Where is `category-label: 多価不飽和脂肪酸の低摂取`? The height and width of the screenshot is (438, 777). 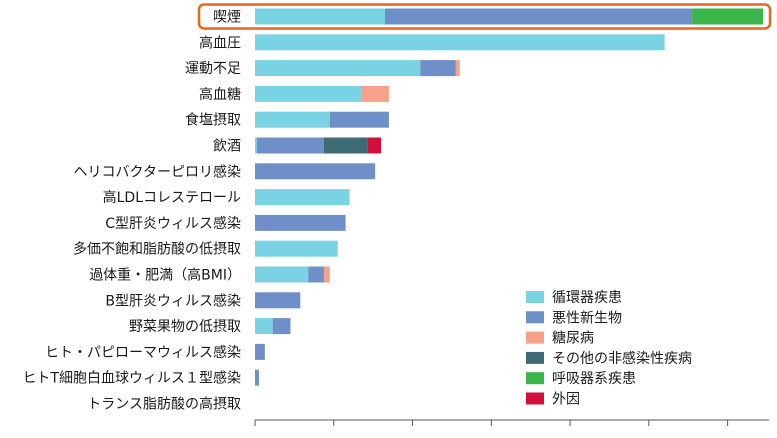
category-label: 多価不飽和脂肪酸の低摂取 is located at coordinates (157, 249).